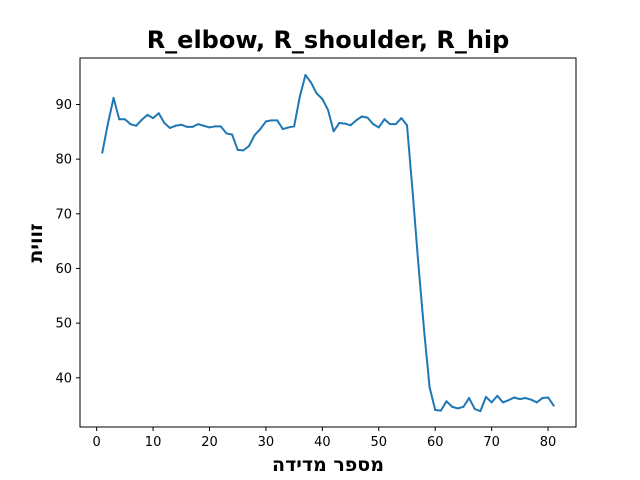 Image resolution: width=640 pixels, height=480 pixels. I want to click on x-axis-ticks: 0 10 20 30 40 50 60 70 80, so click(325, 438).